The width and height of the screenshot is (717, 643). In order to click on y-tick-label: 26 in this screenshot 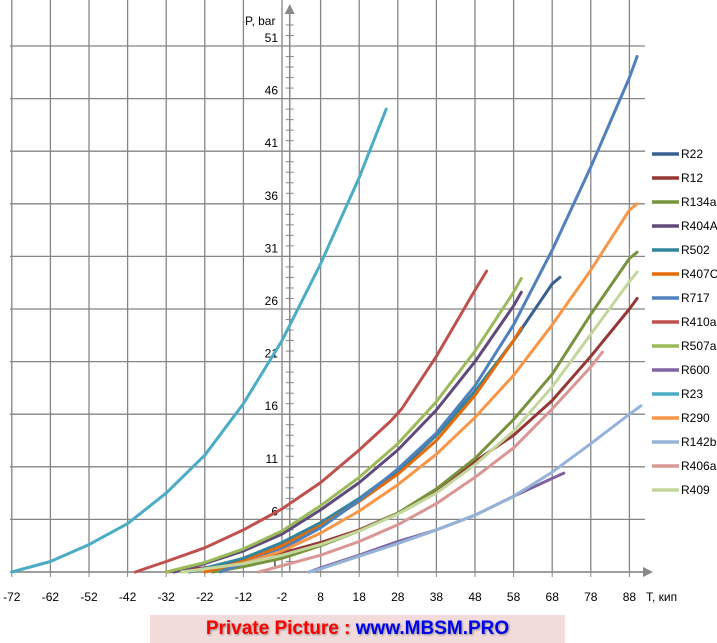, I will do `click(272, 301)`.